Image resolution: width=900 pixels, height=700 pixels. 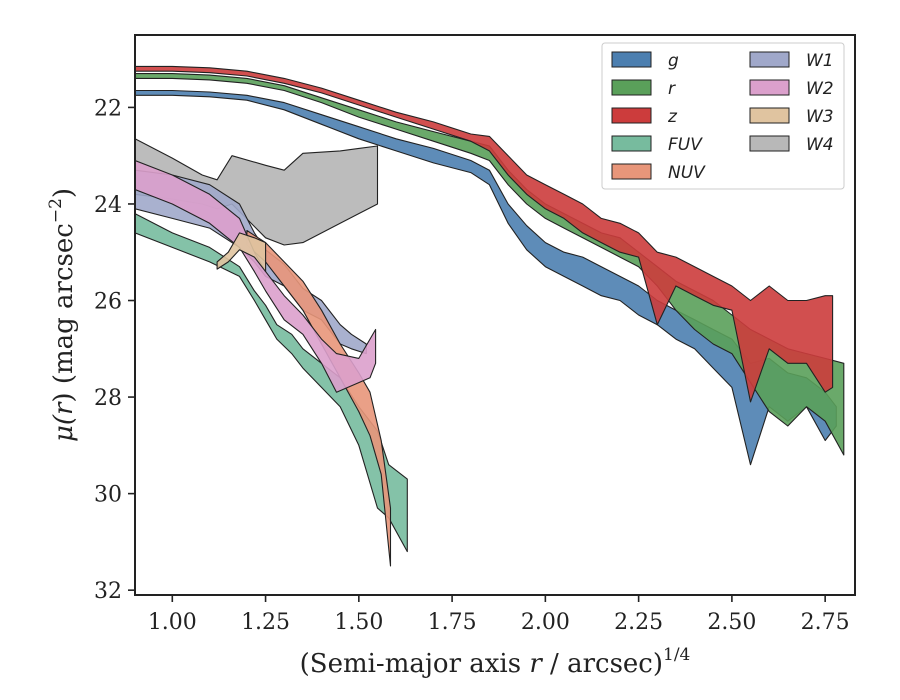 What do you see at coordinates (687, 173) in the screenshot?
I see `legend-label-nuv: NUV` at bounding box center [687, 173].